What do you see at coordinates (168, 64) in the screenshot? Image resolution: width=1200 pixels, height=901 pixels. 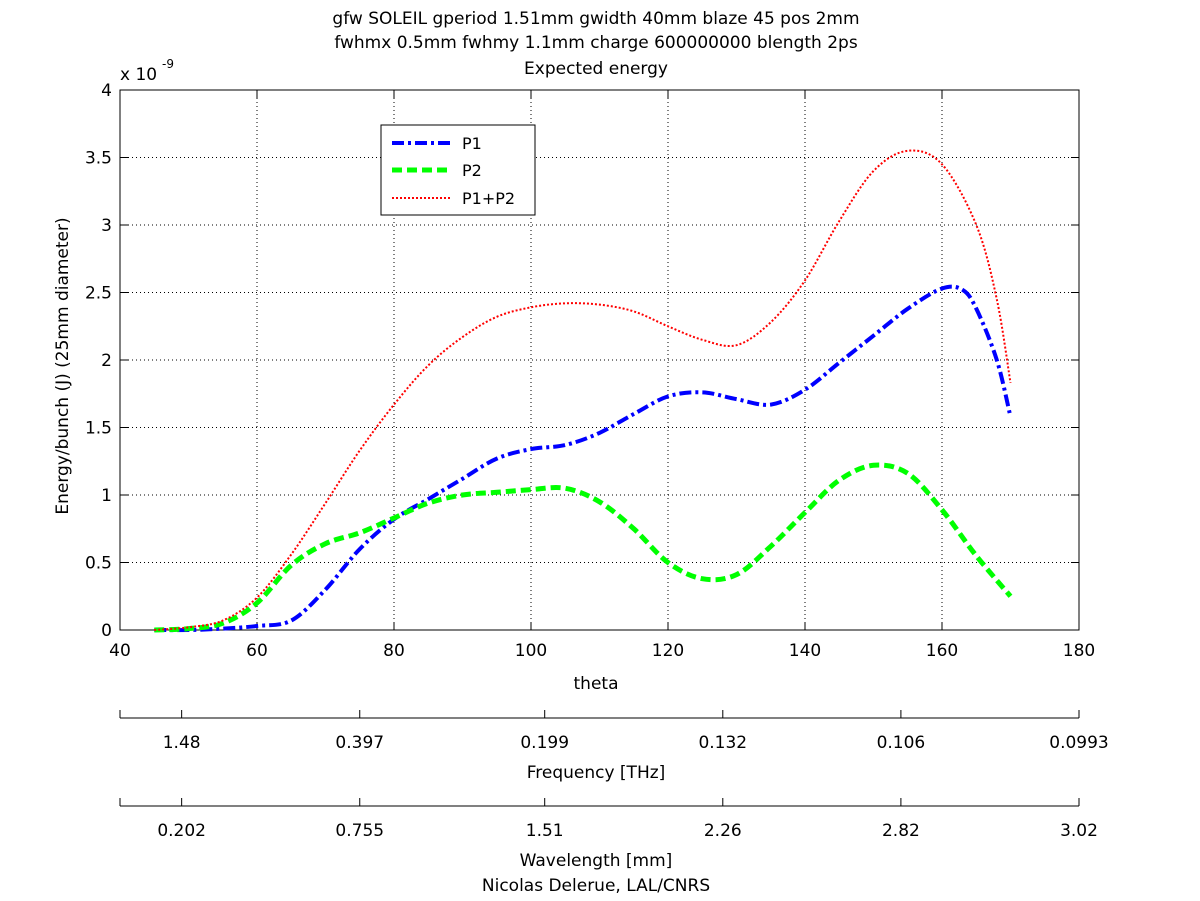 I see `y-exponent-power: -9` at bounding box center [168, 64].